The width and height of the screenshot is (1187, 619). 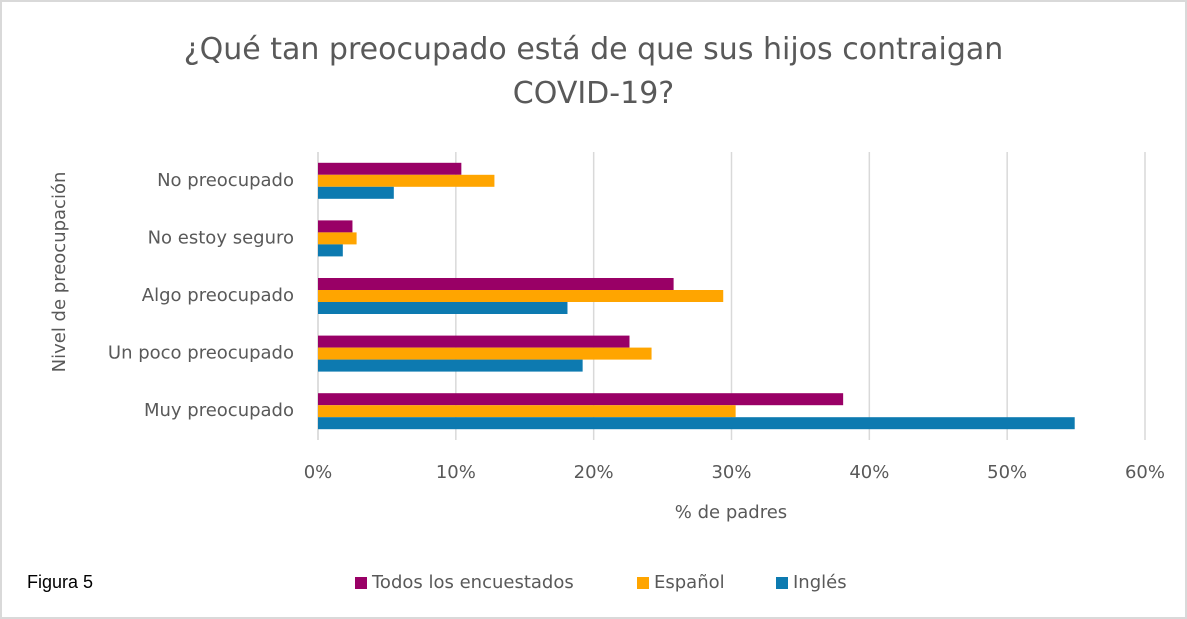 I want to click on figure-label: Figura 5, so click(x=60, y=582).